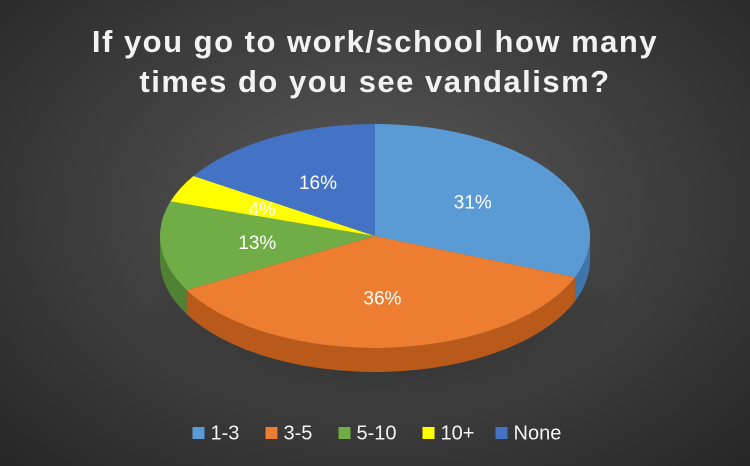 The height and width of the screenshot is (466, 750). I want to click on pie-label-none: 16%, so click(318, 183).